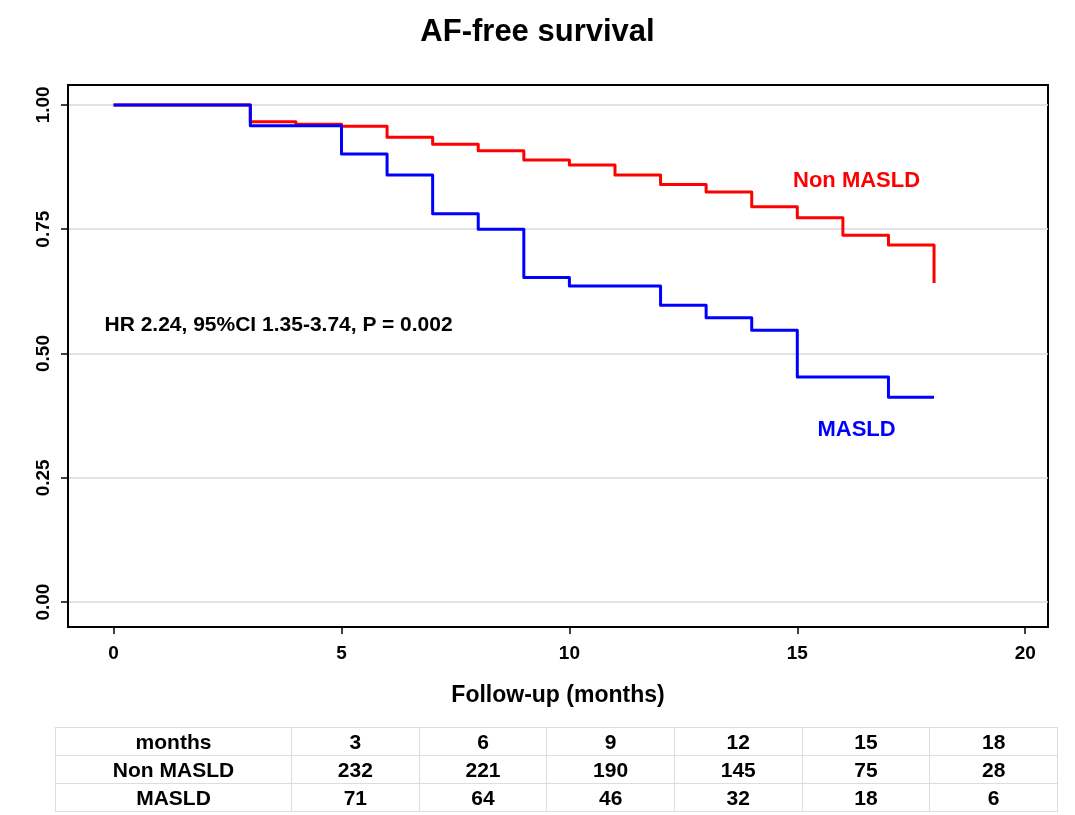  I want to click on x-tick-label: 20, so click(1025, 652).